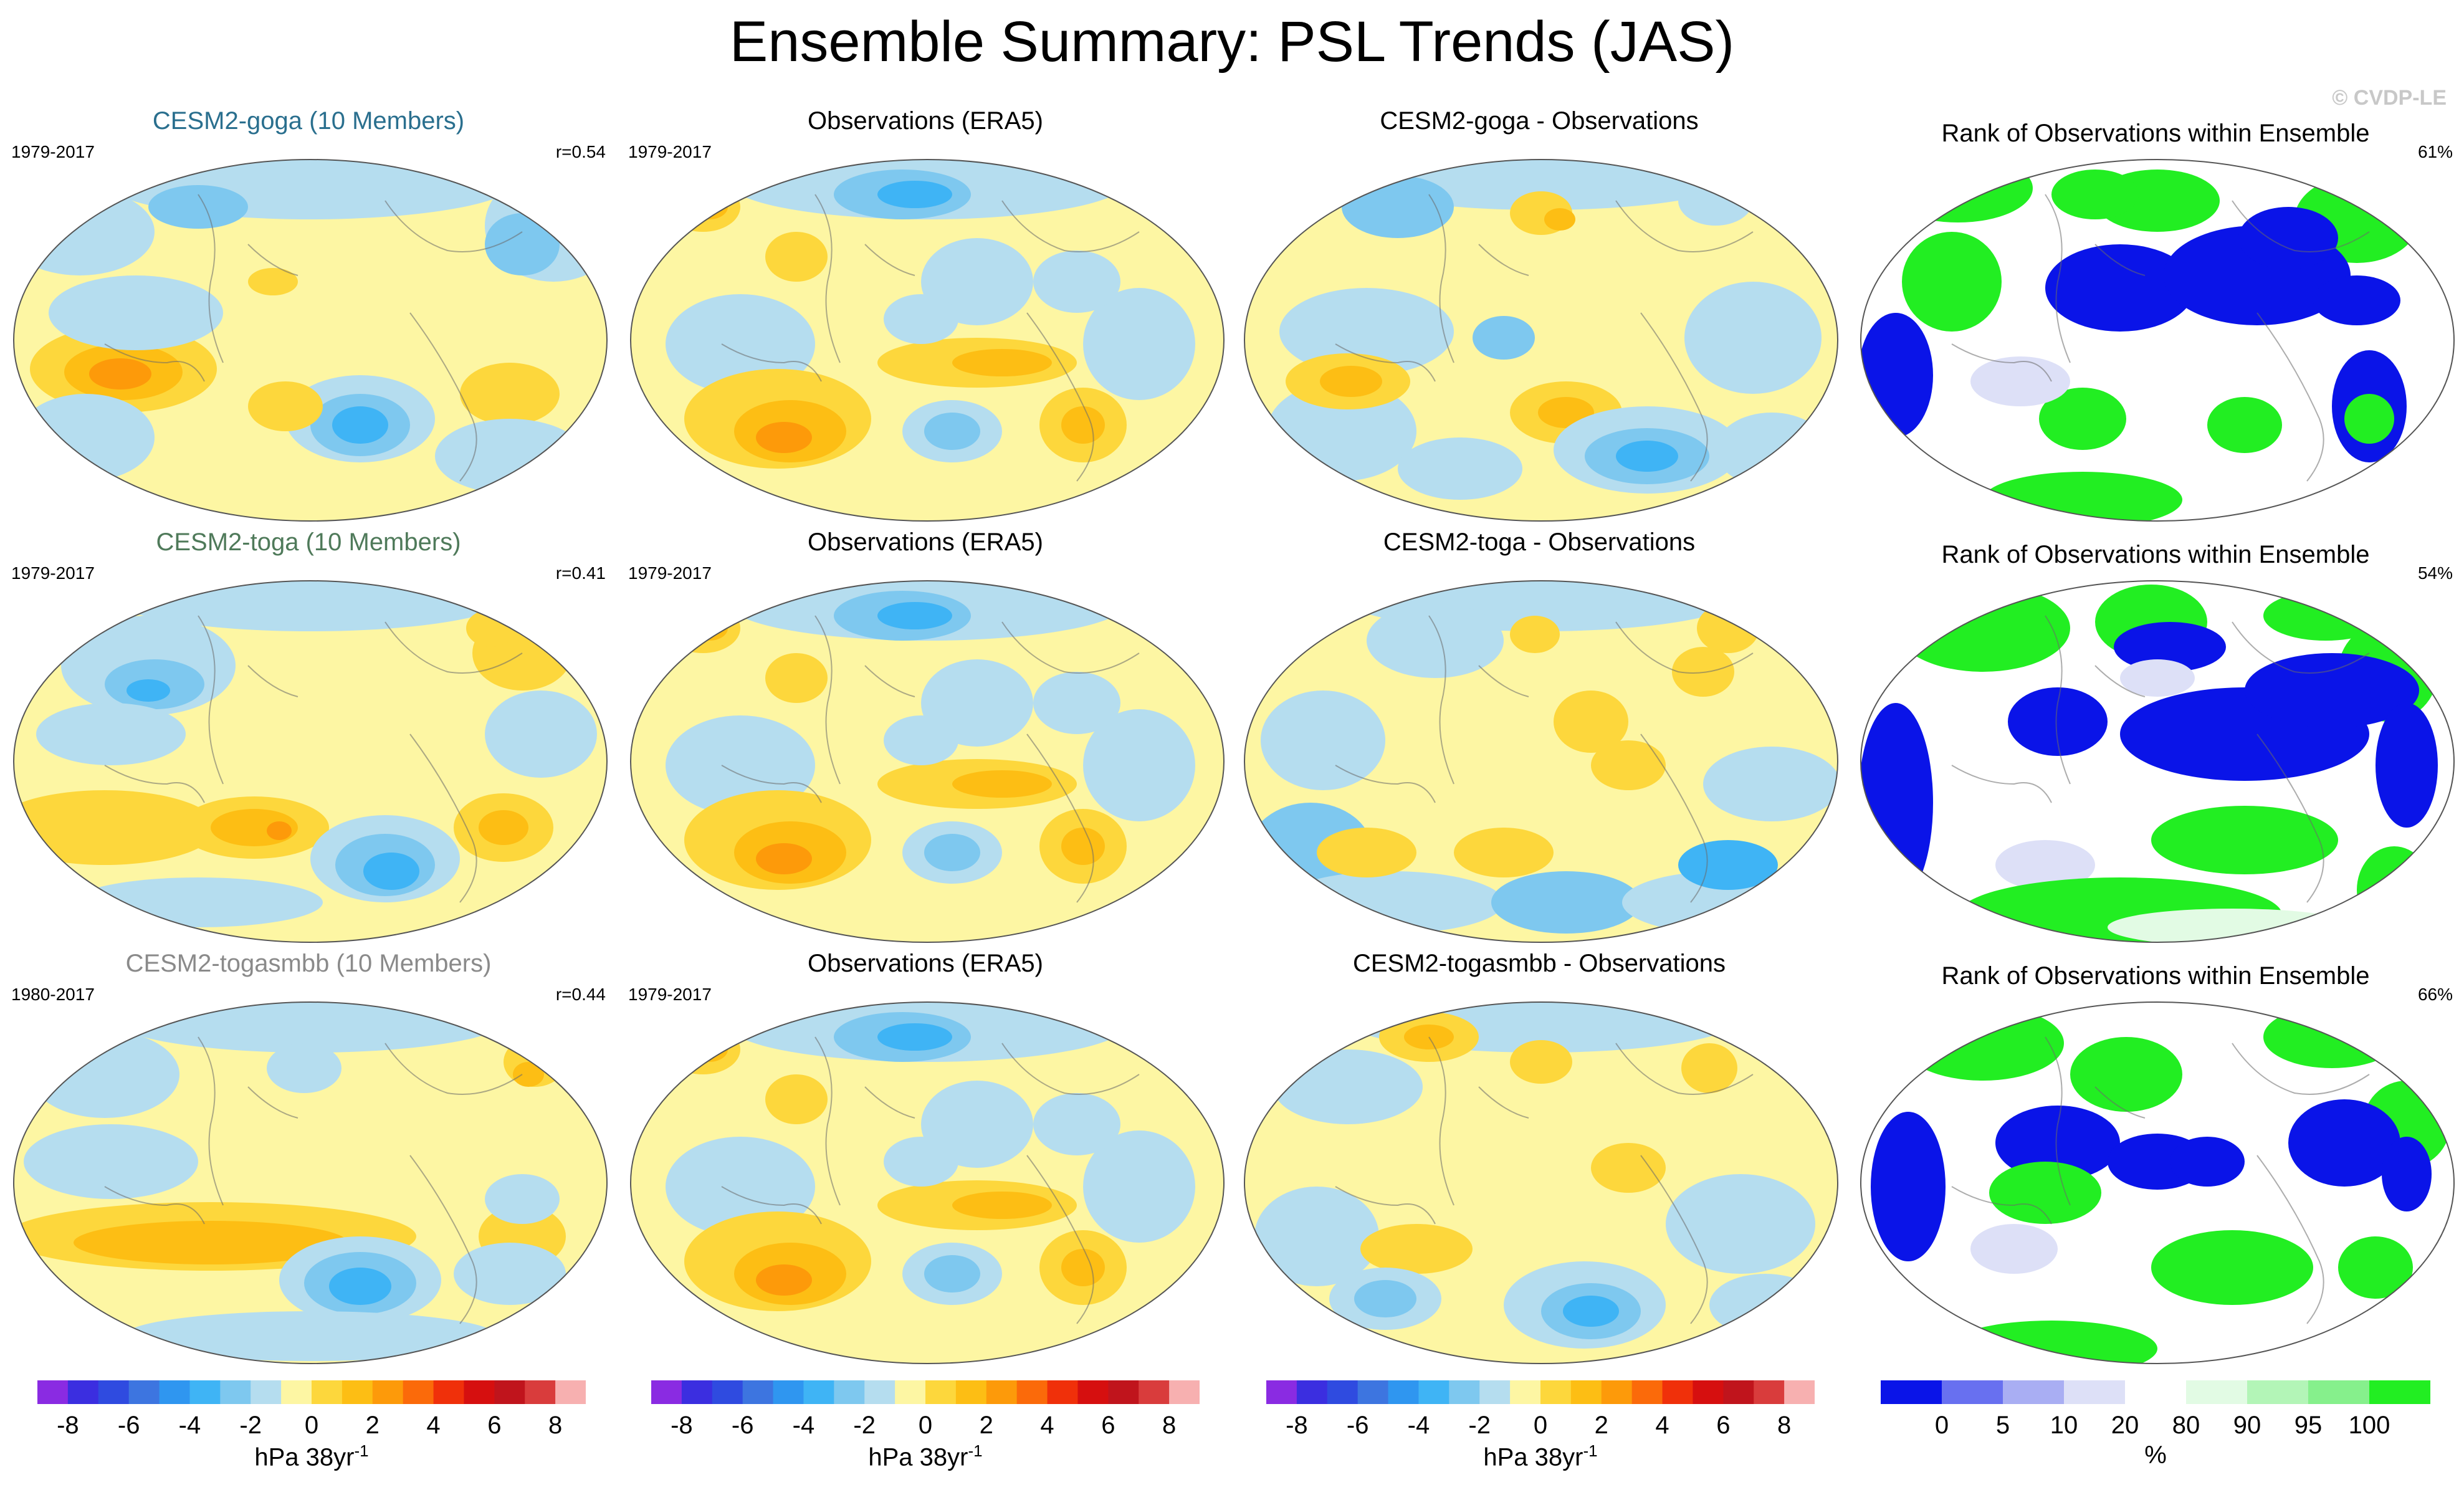 The image size is (2464, 1505). Describe the element at coordinates (975, 1450) in the screenshot. I see `colorbar-label-exponent: -1` at that location.